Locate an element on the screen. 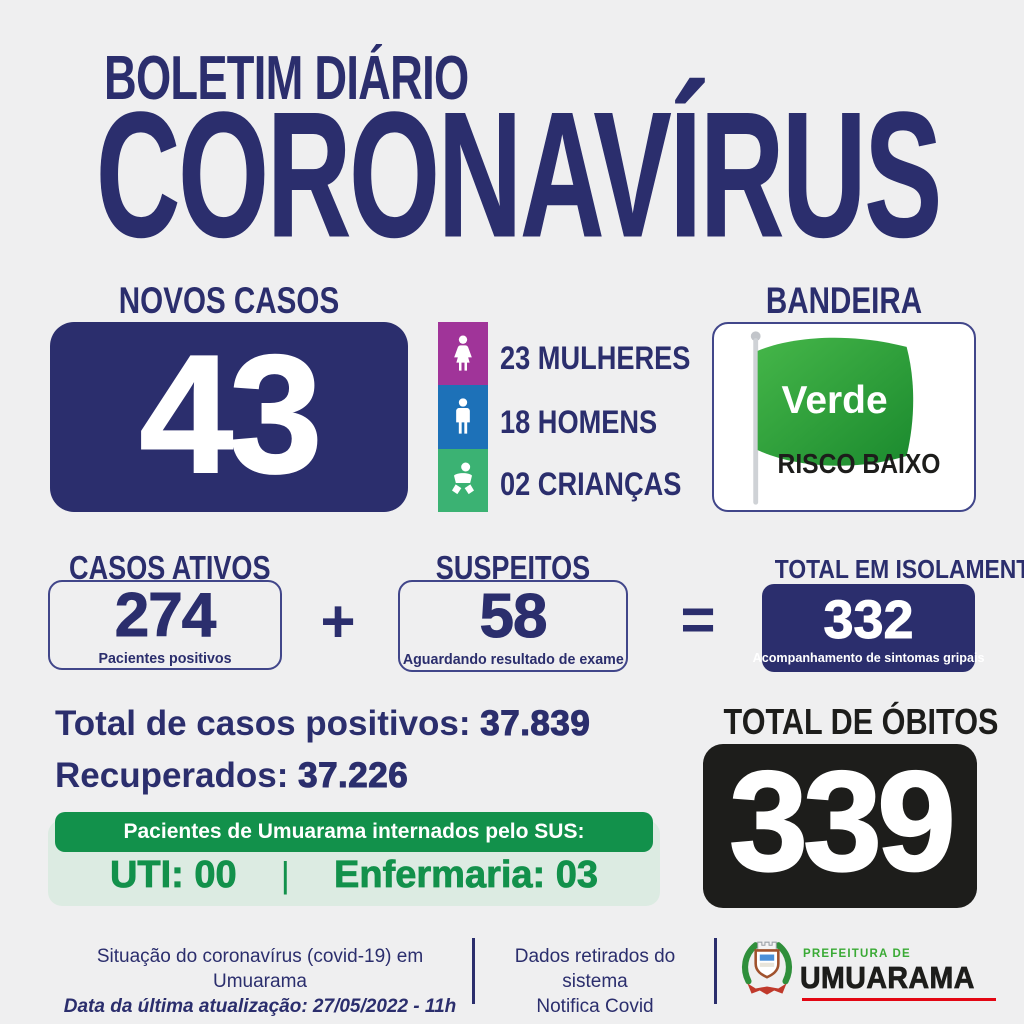 Image resolution: width=1024 pixels, height=1024 pixels. isolation-box: 332 Acompanhamento de sintomas gripais is located at coordinates (868, 628).